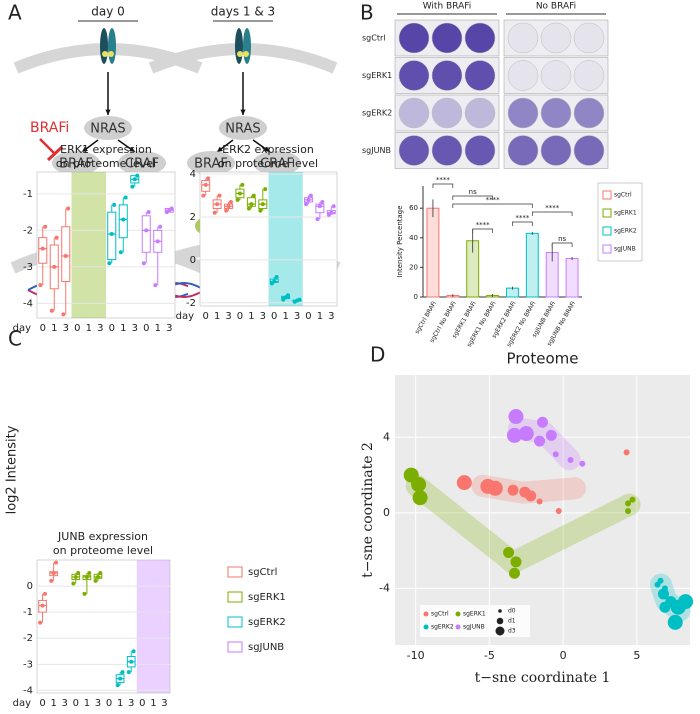 The width and height of the screenshot is (700, 714). What do you see at coordinates (285, 239) in the screenshot?
I see `highlight-band` at bounding box center [285, 239].